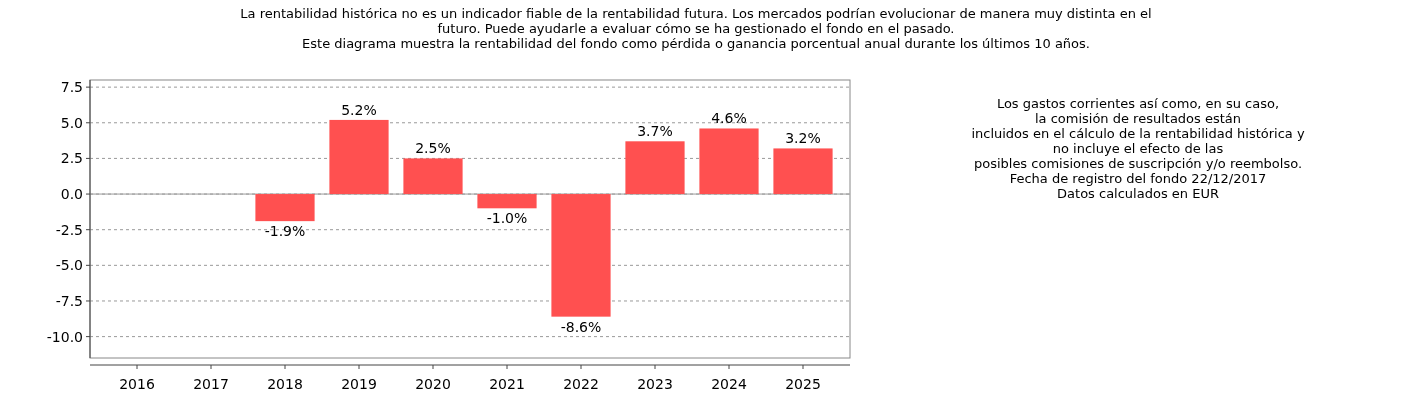  Describe the element at coordinates (655, 131) in the screenshot. I see `data-label: 3.7%` at that location.